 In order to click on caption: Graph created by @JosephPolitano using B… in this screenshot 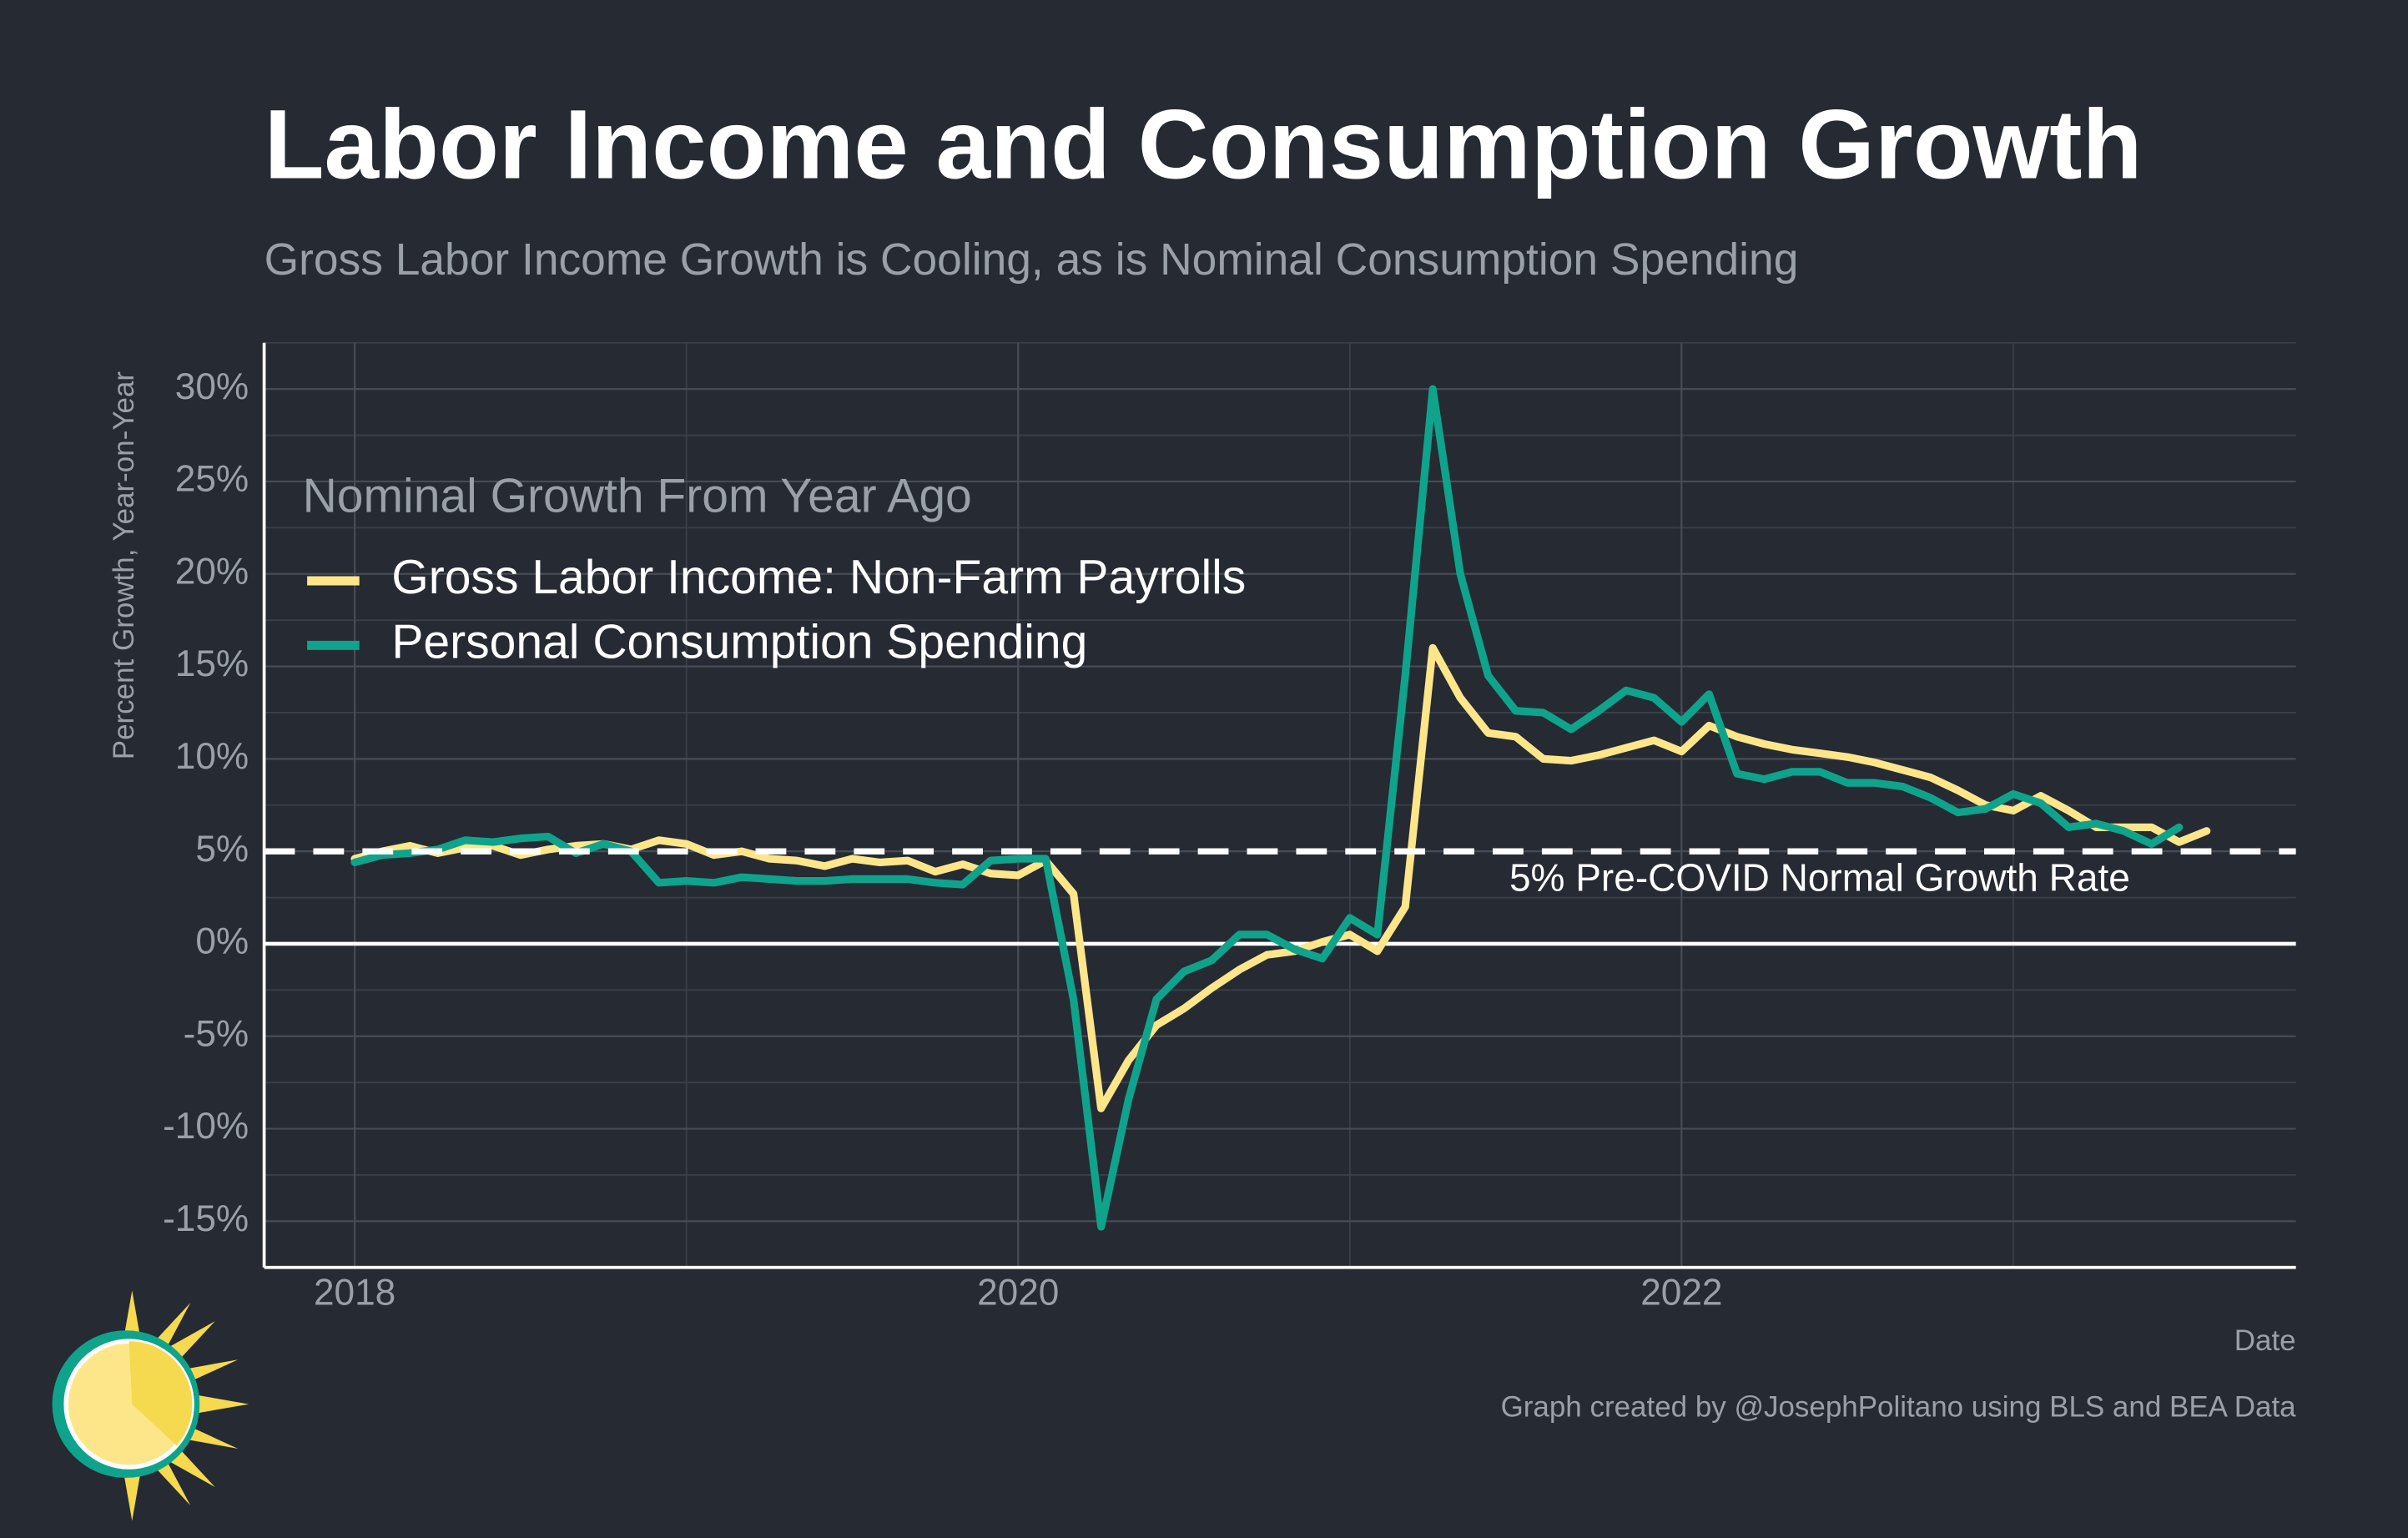, I will do `click(1899, 1406)`.